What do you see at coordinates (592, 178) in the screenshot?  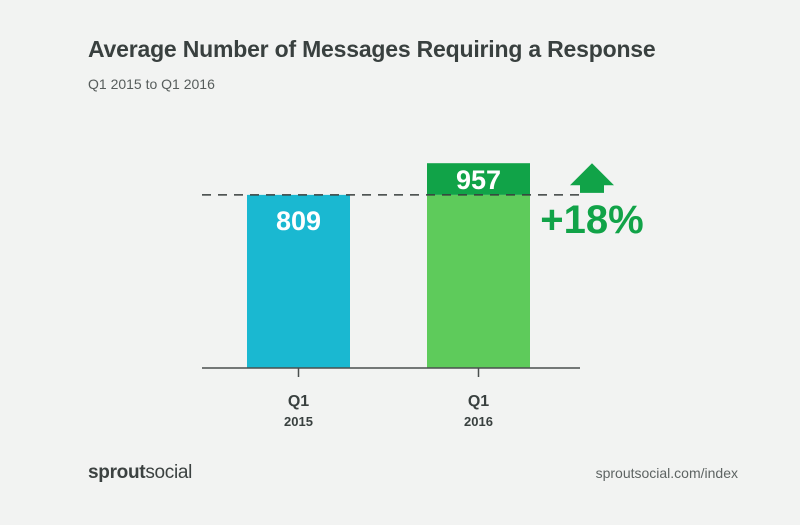 I see `up-arrow-icon` at bounding box center [592, 178].